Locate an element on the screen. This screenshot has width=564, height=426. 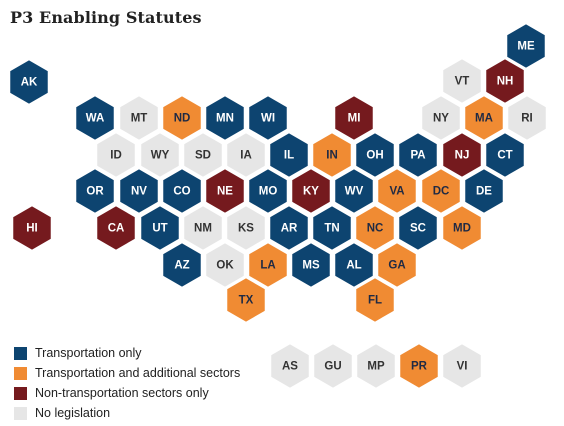
state-hex-nc is located at coordinates (375, 228).